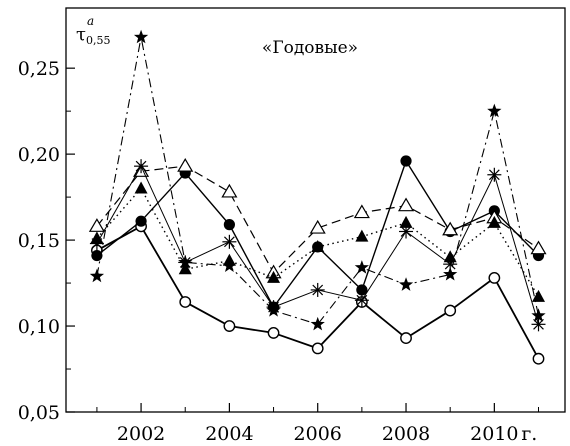 Image resolution: width=570 pixels, height=446 pixels. Describe the element at coordinates (494, 434) in the screenshot. I see `x-tick-label: 2010` at that location.